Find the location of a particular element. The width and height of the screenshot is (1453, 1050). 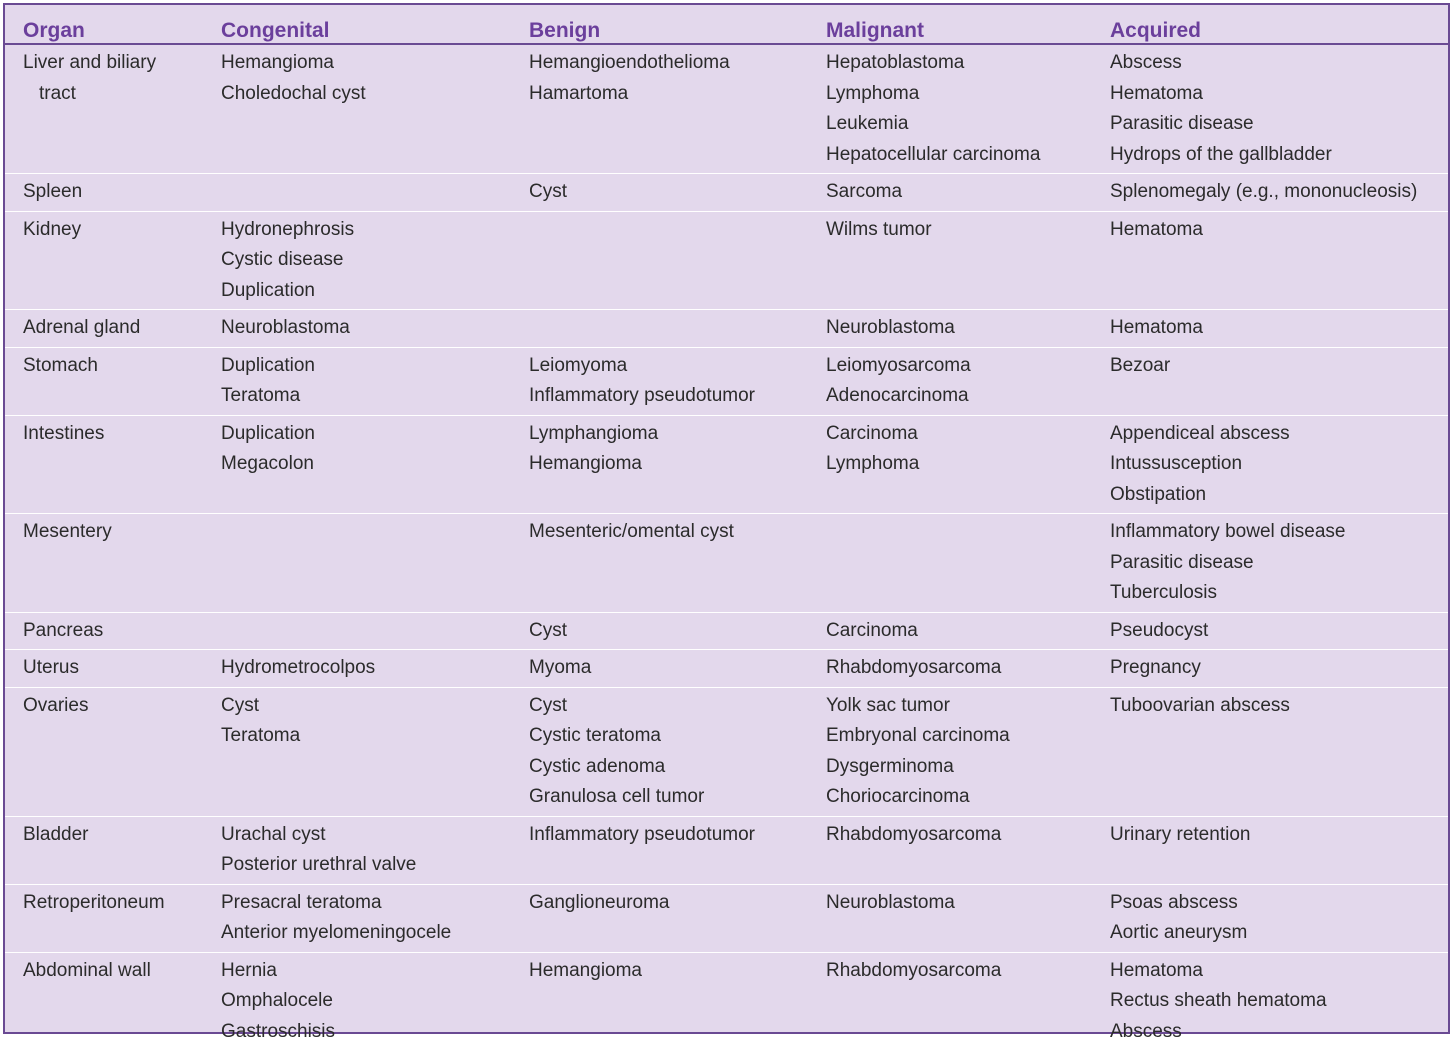

cell-malignant: Neuroblastoma is located at coordinates (968, 918).